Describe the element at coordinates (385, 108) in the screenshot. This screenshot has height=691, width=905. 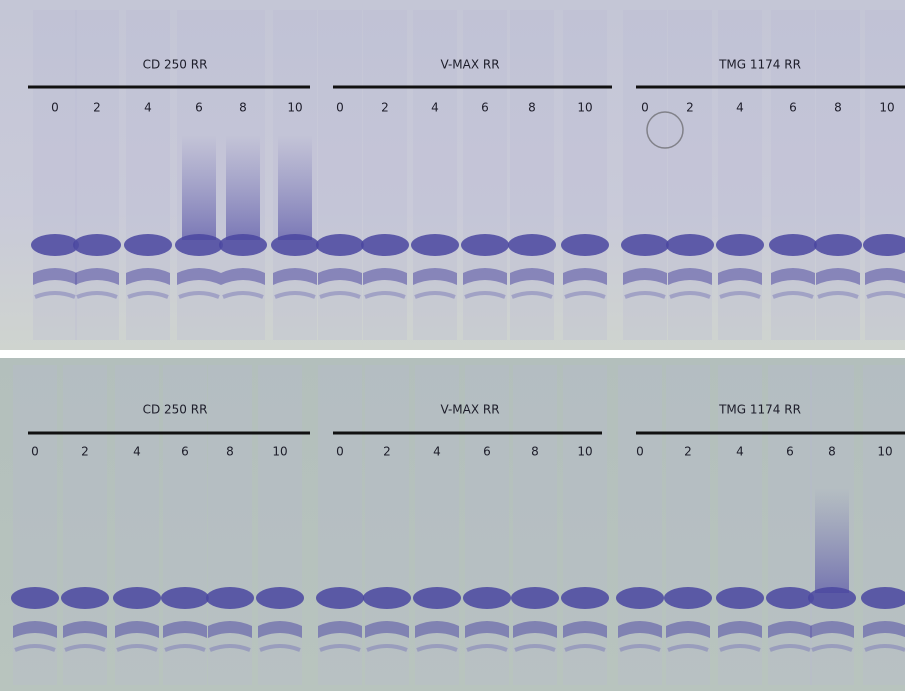
I see `lane-label: 2` at that location.